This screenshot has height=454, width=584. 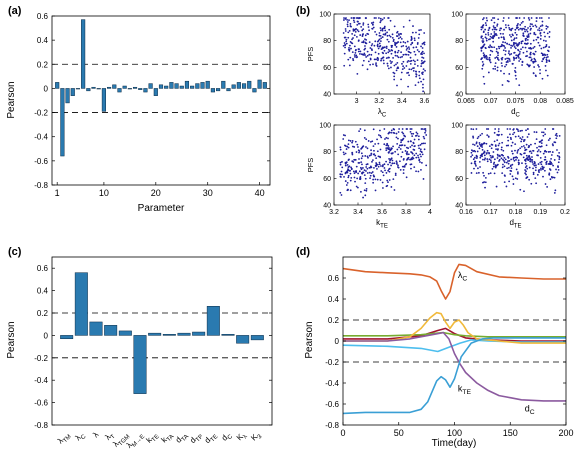 What do you see at coordinates (196, 438) in the screenshot?
I see `x-tick-label: dTP` at bounding box center [196, 438].